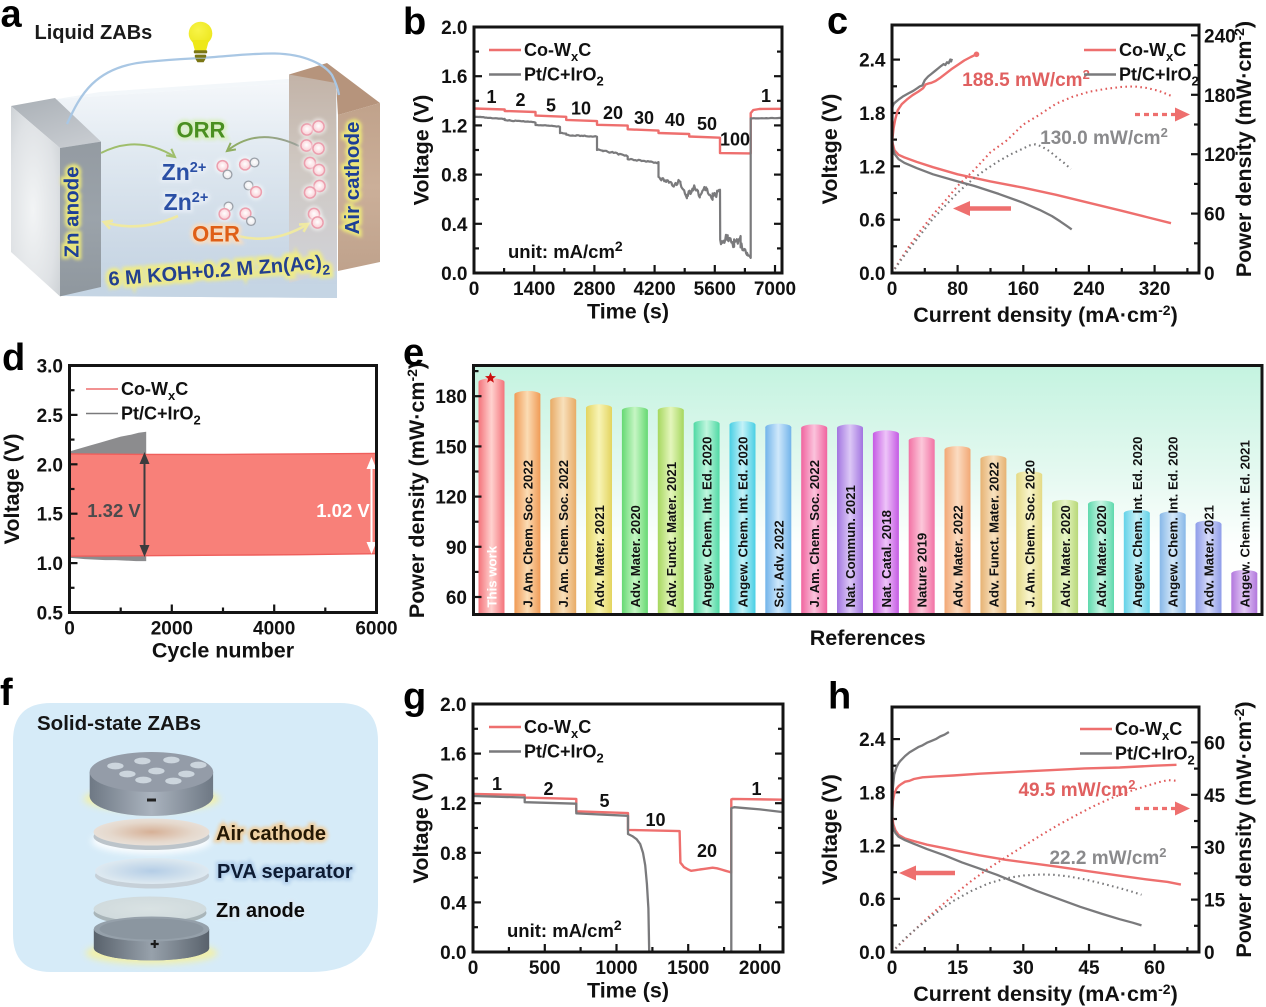  I want to click on svg-text: g, so click(414, 697).